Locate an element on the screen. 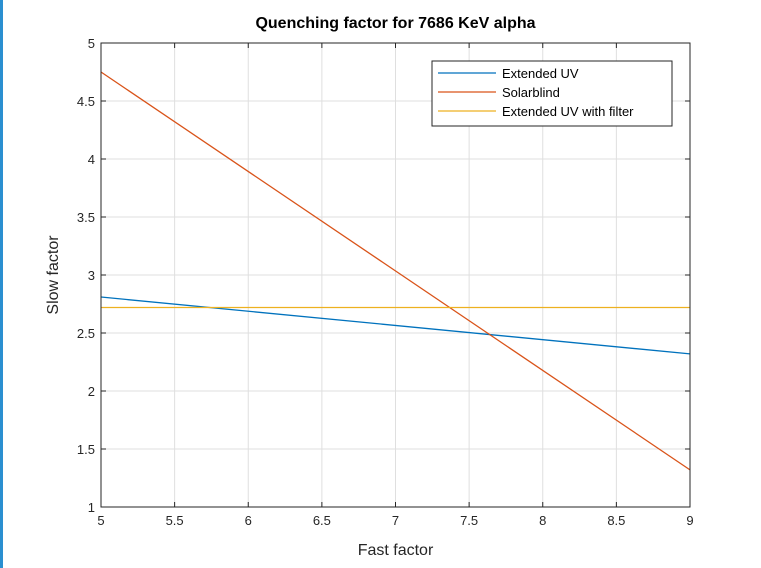 Image resolution: width=761 pixels, height=568 pixels. x-tick-label: 9 is located at coordinates (689, 520).